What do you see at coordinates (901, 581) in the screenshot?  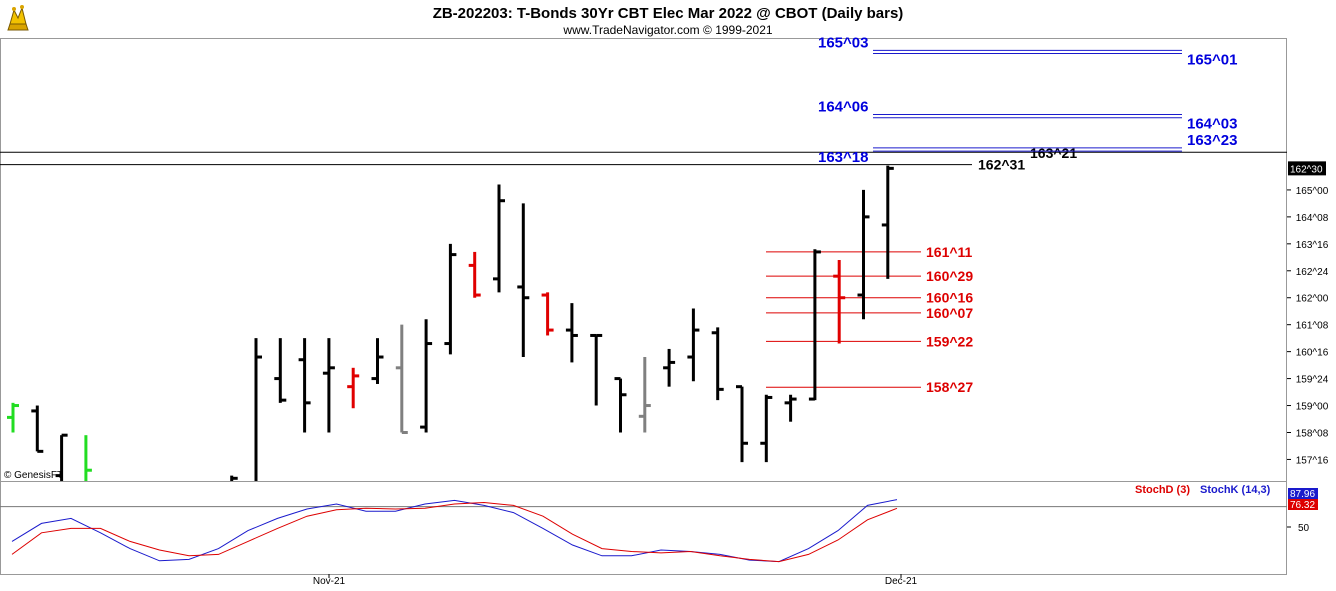 I see `x-tick-label: Dec-21` at bounding box center [901, 581].